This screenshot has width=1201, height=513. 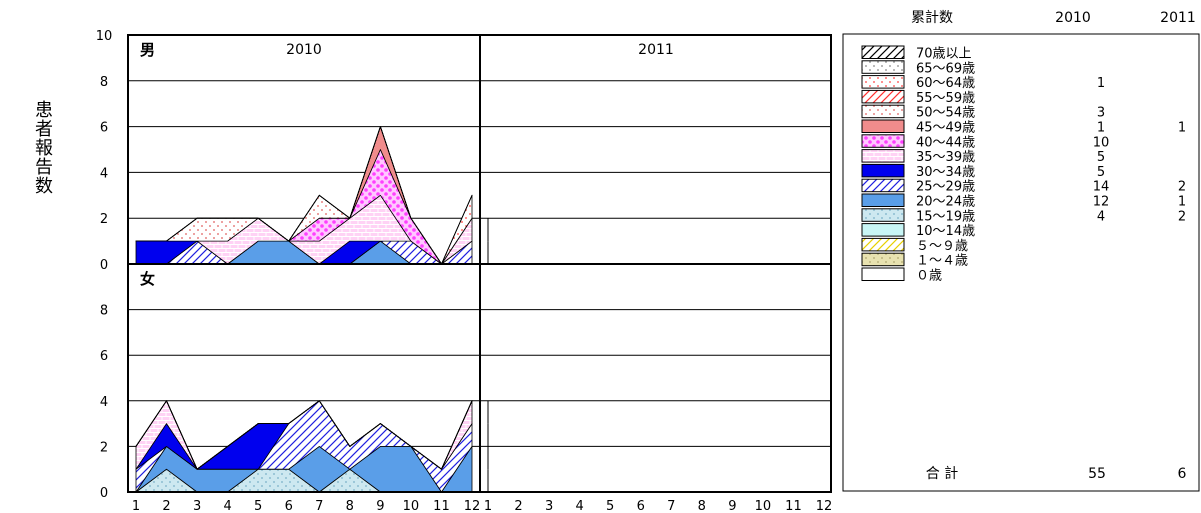 I want to click on legend-item: ５～９歳, so click(x=914, y=245).